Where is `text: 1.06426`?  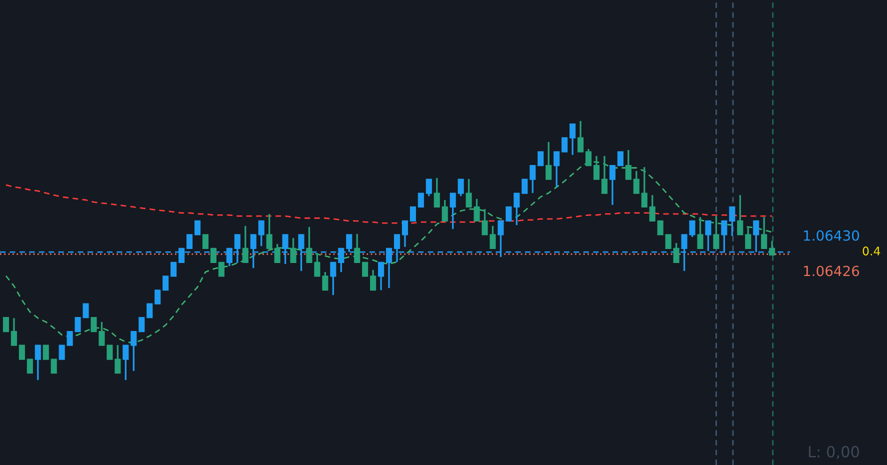
text: 1.06426 is located at coordinates (832, 271).